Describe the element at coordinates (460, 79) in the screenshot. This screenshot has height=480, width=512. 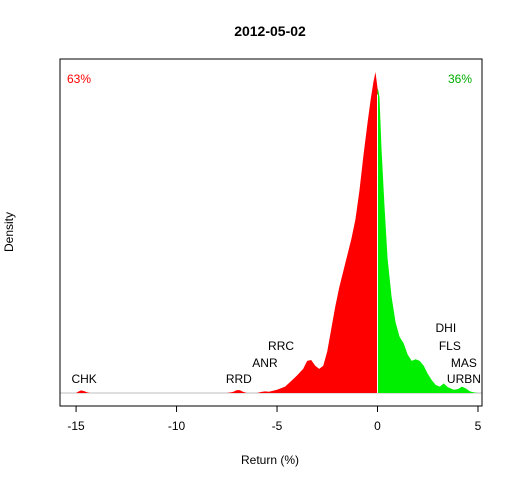
I see `pct-positive-label: 36%` at that location.